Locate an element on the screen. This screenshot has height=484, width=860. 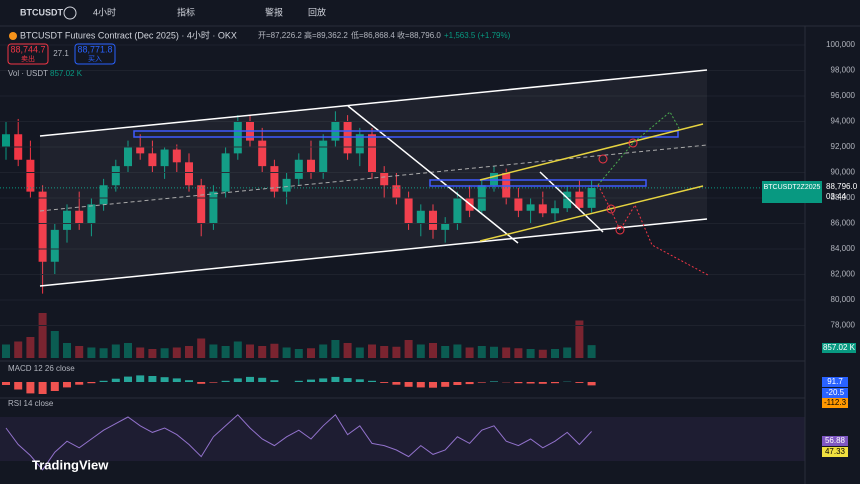
rsi-ma-value: 47.33 is located at coordinates (835, 451).